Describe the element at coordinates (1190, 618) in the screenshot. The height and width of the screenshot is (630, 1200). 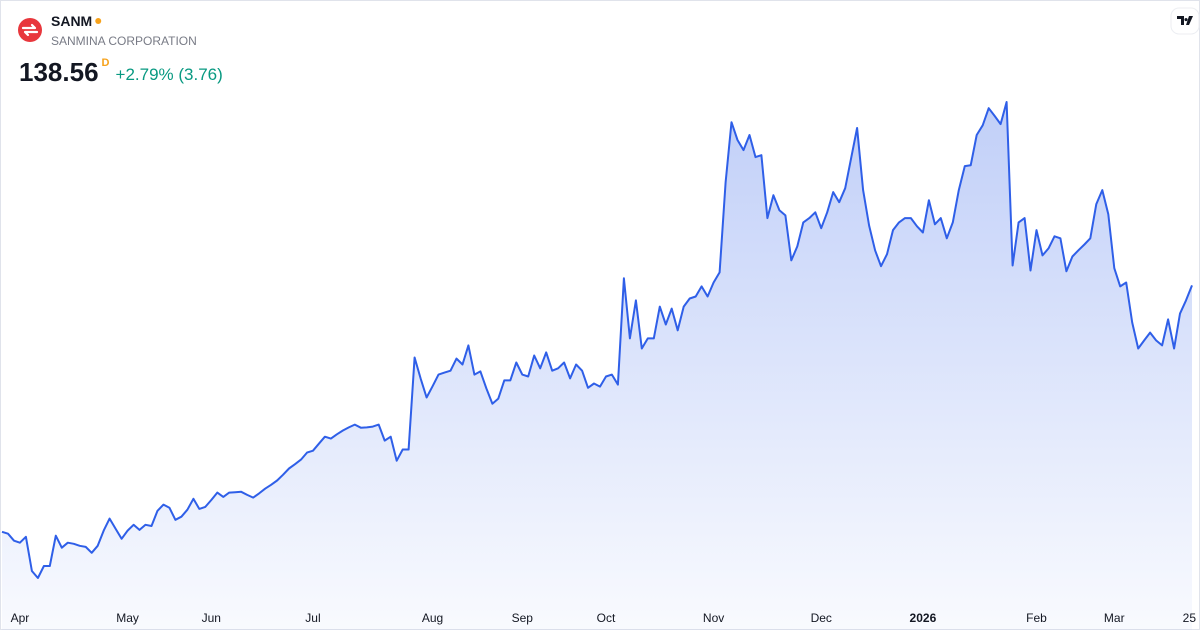
I see `x-tick-label: 25` at that location.